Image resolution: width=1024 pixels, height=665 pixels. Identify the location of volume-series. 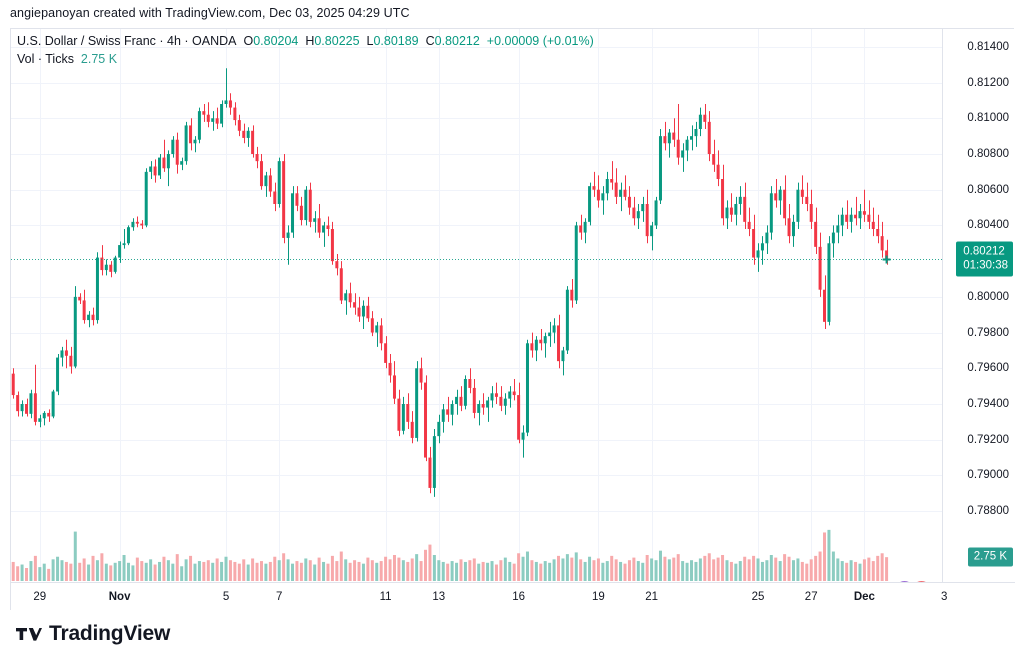
(450, 555).